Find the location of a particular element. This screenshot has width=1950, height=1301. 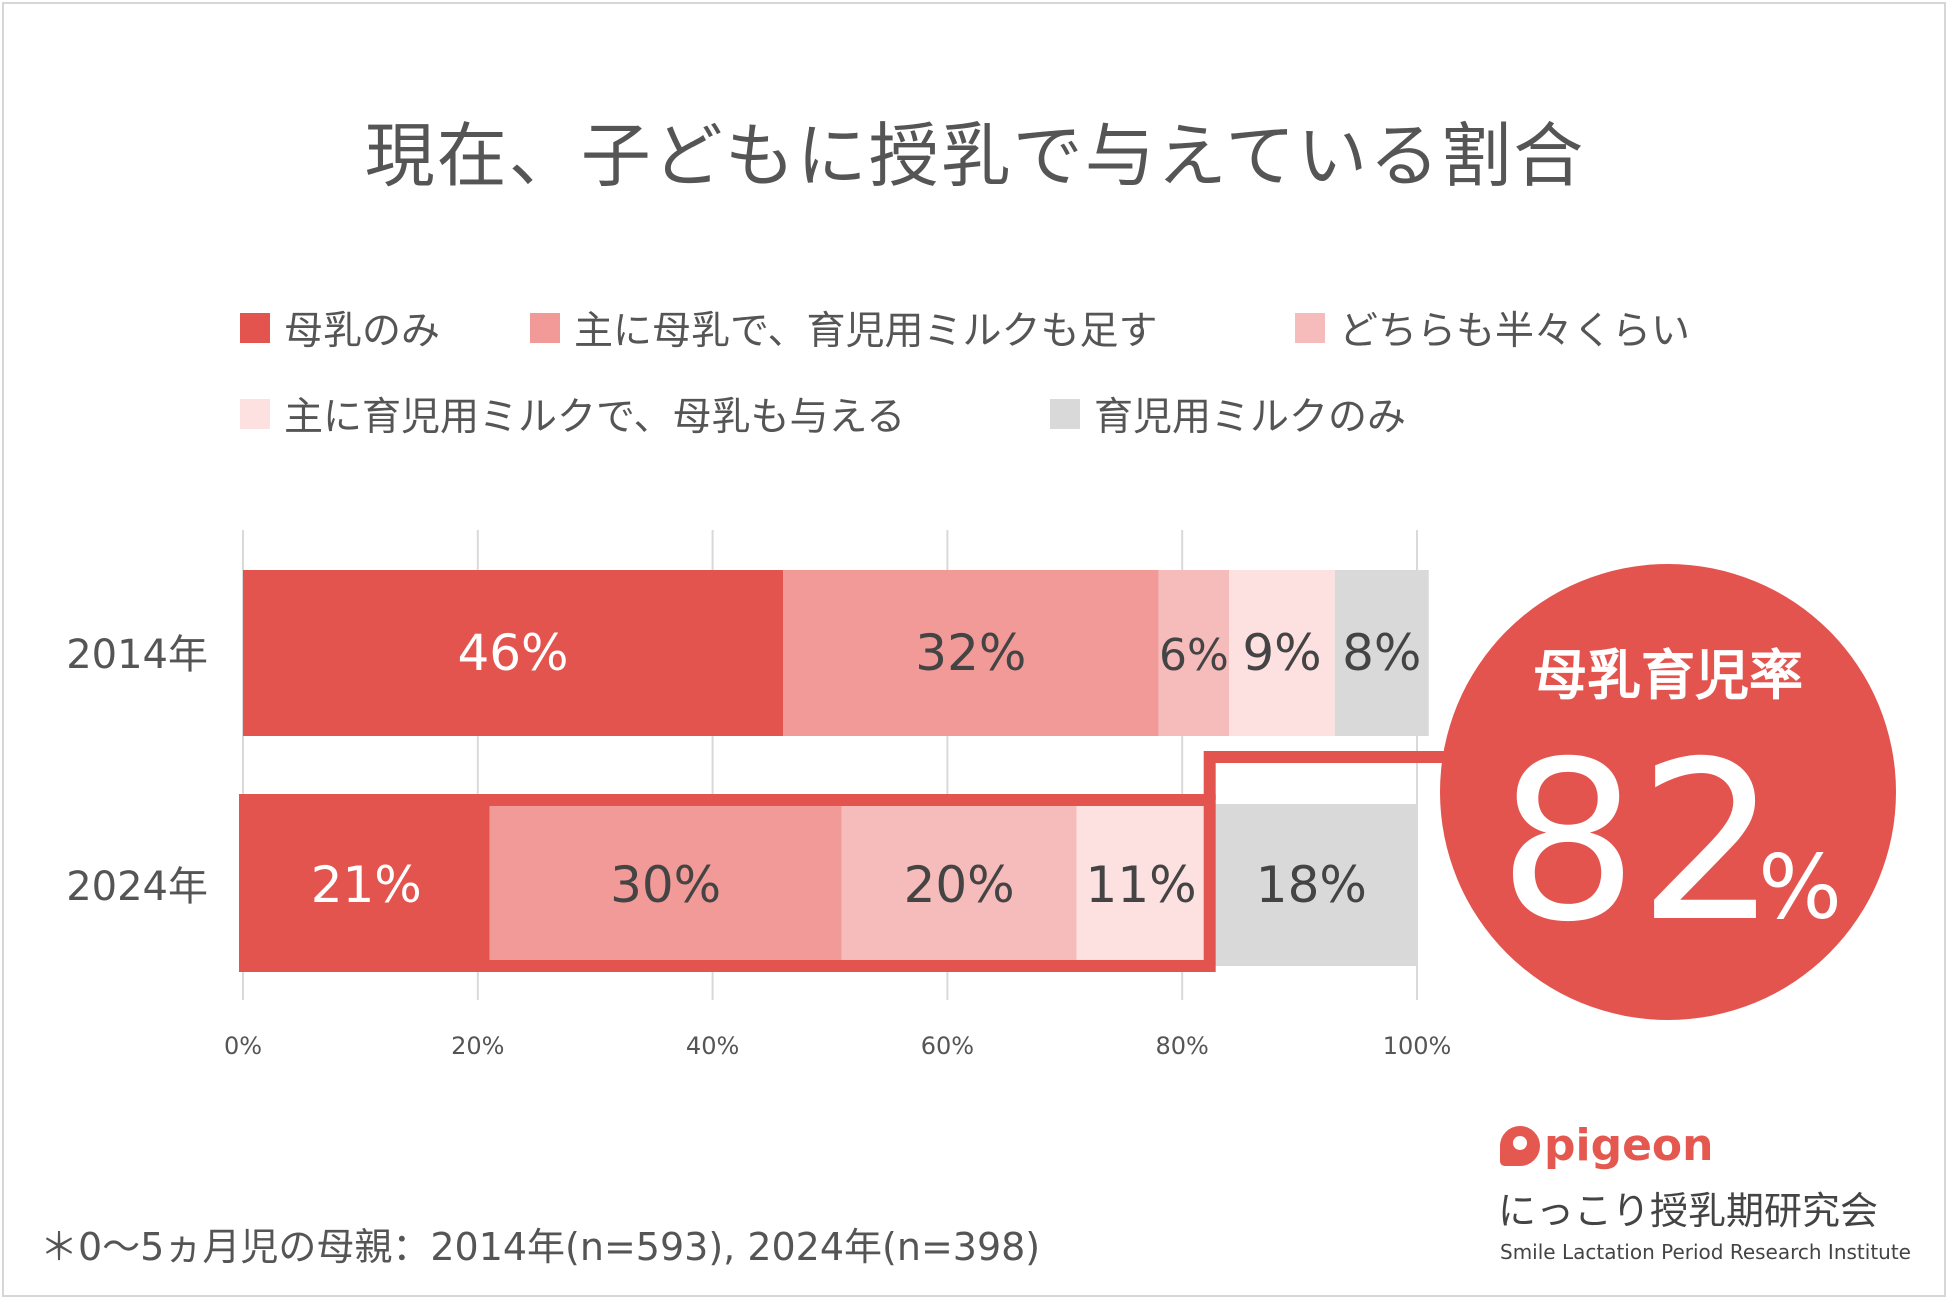

bar-data-label: 9% is located at coordinates (1281, 653).